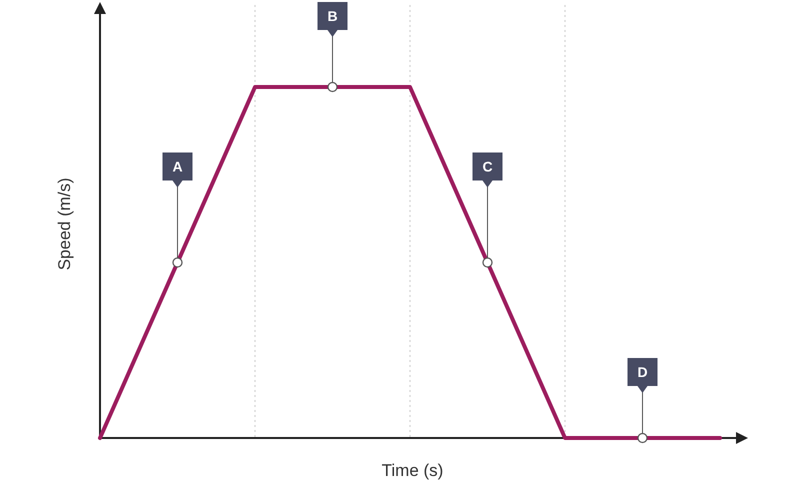  I want to click on annotation: D, so click(642, 372).